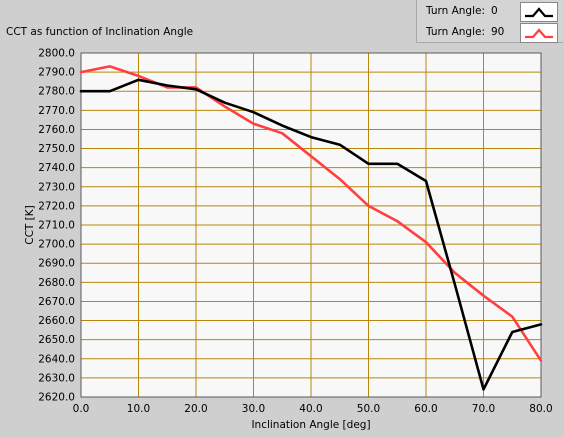 Image resolution: width=564 pixels, height=438 pixels. Describe the element at coordinates (56, 206) in the screenshot. I see `y-tick-label: 2720.0` at that location.